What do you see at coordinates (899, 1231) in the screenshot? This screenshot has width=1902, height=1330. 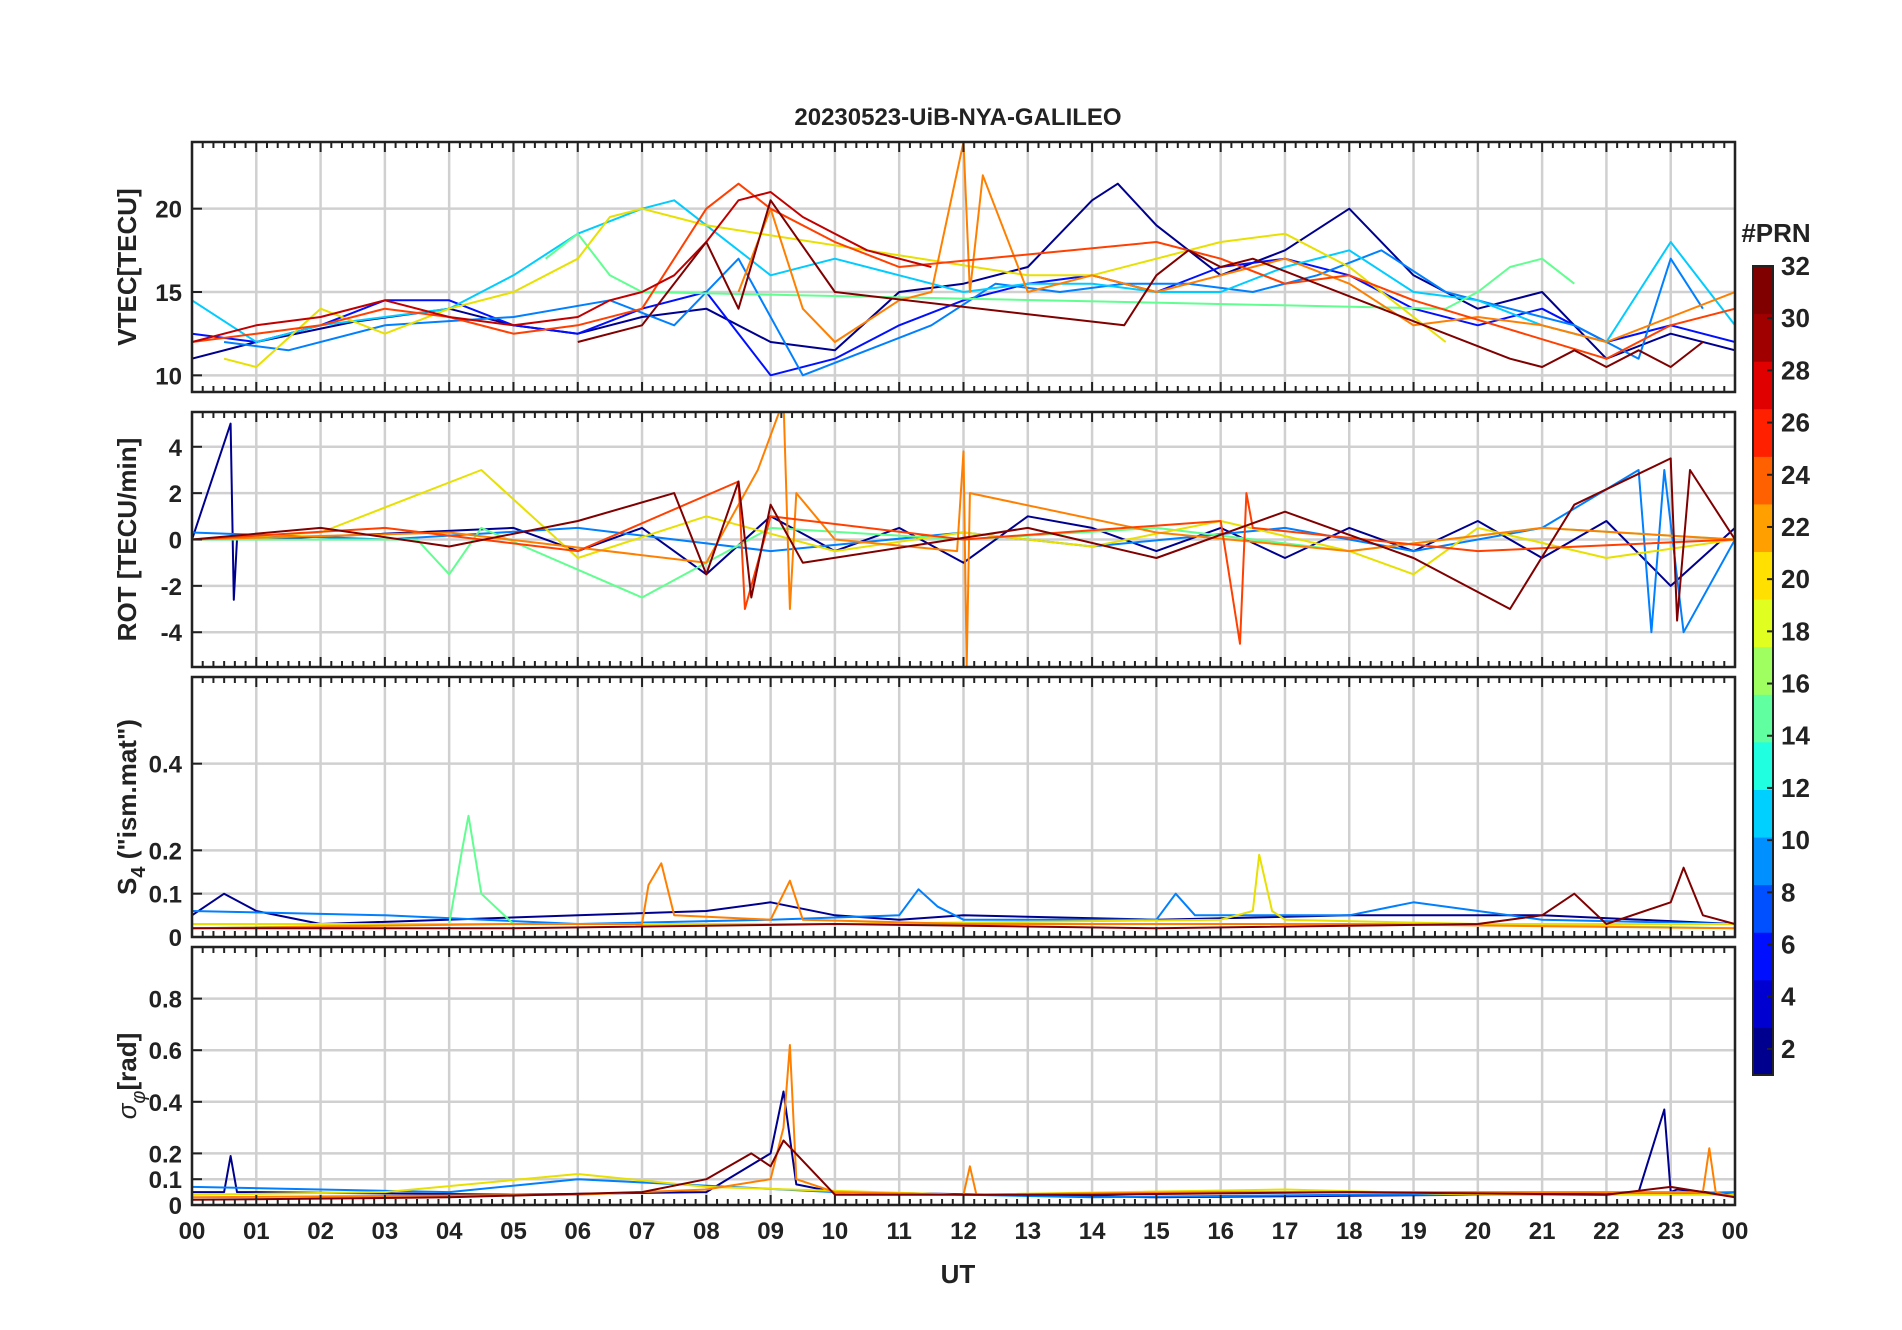 I see `x-tick-label: 11` at bounding box center [899, 1231].